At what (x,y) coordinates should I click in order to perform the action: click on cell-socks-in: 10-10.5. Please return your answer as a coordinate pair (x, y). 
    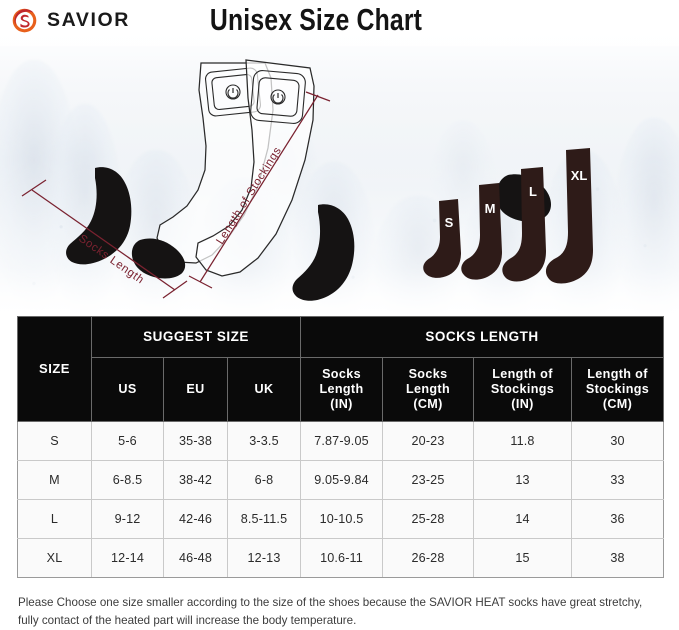
    Looking at the image, I should click on (341, 519).